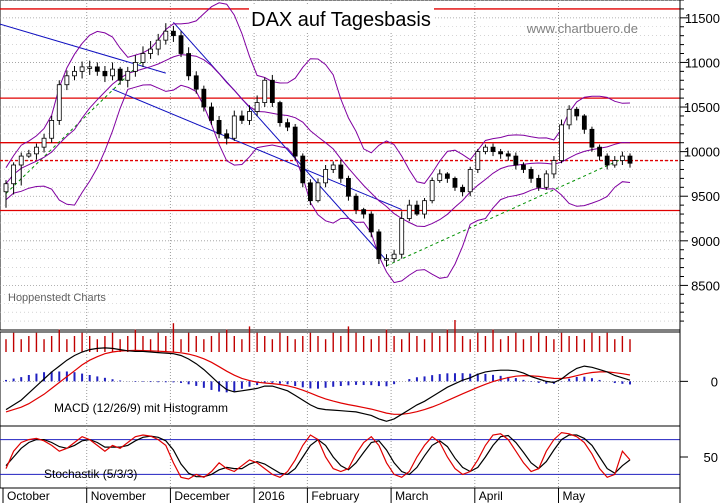  Describe the element at coordinates (582, 28) in the screenshot. I see `source-label: www.chartbuero.de` at that location.